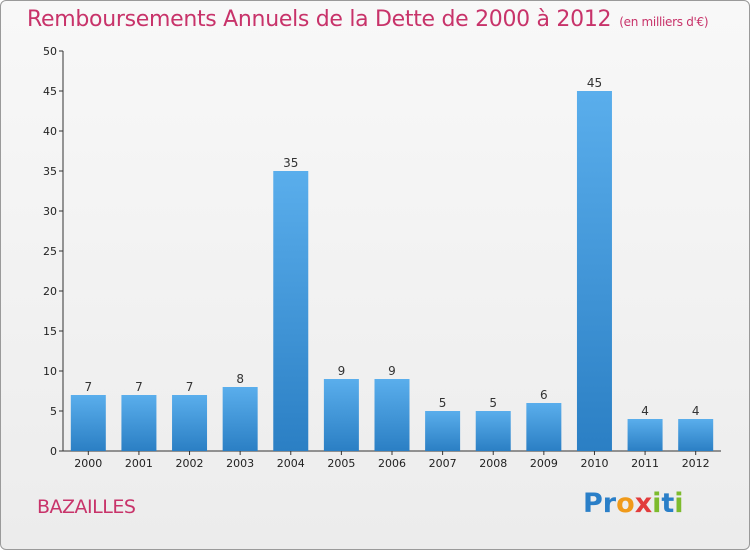 Image resolution: width=750 pixels, height=550 pixels. I want to click on x-tick-label: 2010, so click(594, 463).